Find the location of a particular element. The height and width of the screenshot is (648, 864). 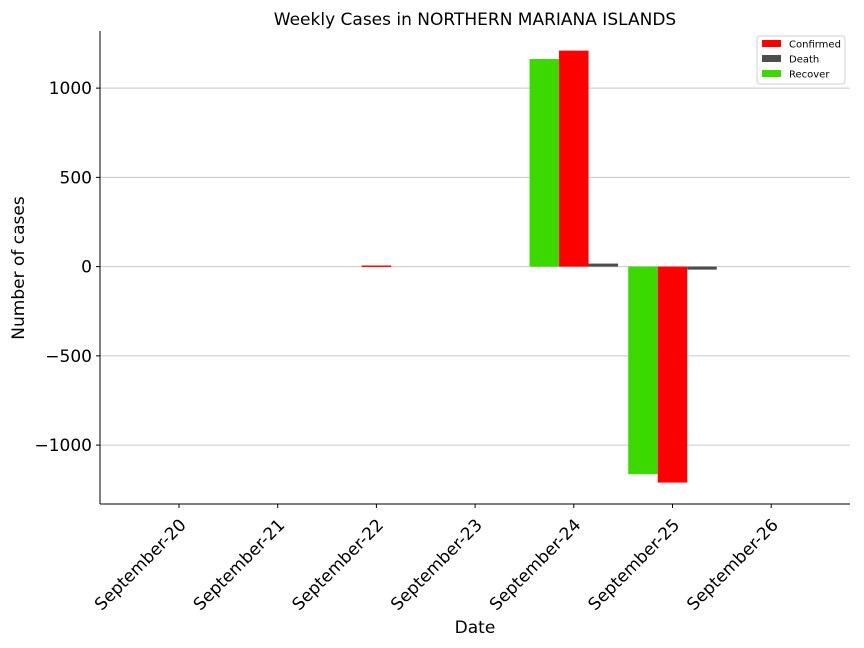

y-tick-label: −1000 is located at coordinates (63, 446).